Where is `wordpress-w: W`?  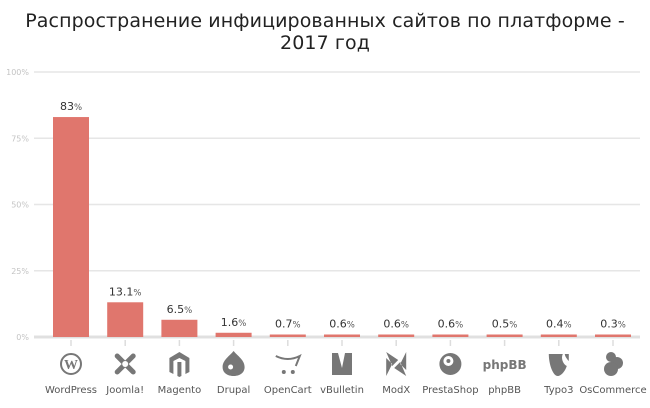
wordpress-w: W is located at coordinates (71, 365).